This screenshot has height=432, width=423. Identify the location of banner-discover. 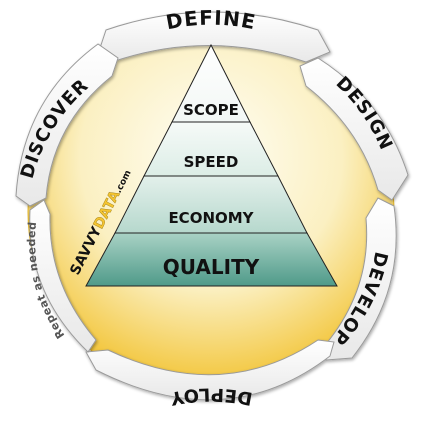
(67, 125).